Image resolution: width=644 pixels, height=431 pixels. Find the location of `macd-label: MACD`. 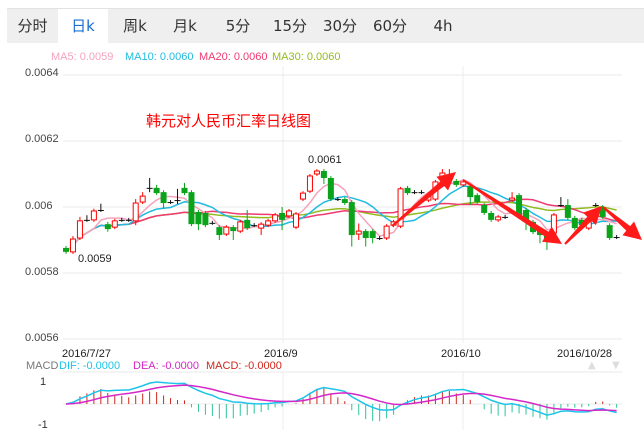

macd-label: MACD is located at coordinates (42, 366).